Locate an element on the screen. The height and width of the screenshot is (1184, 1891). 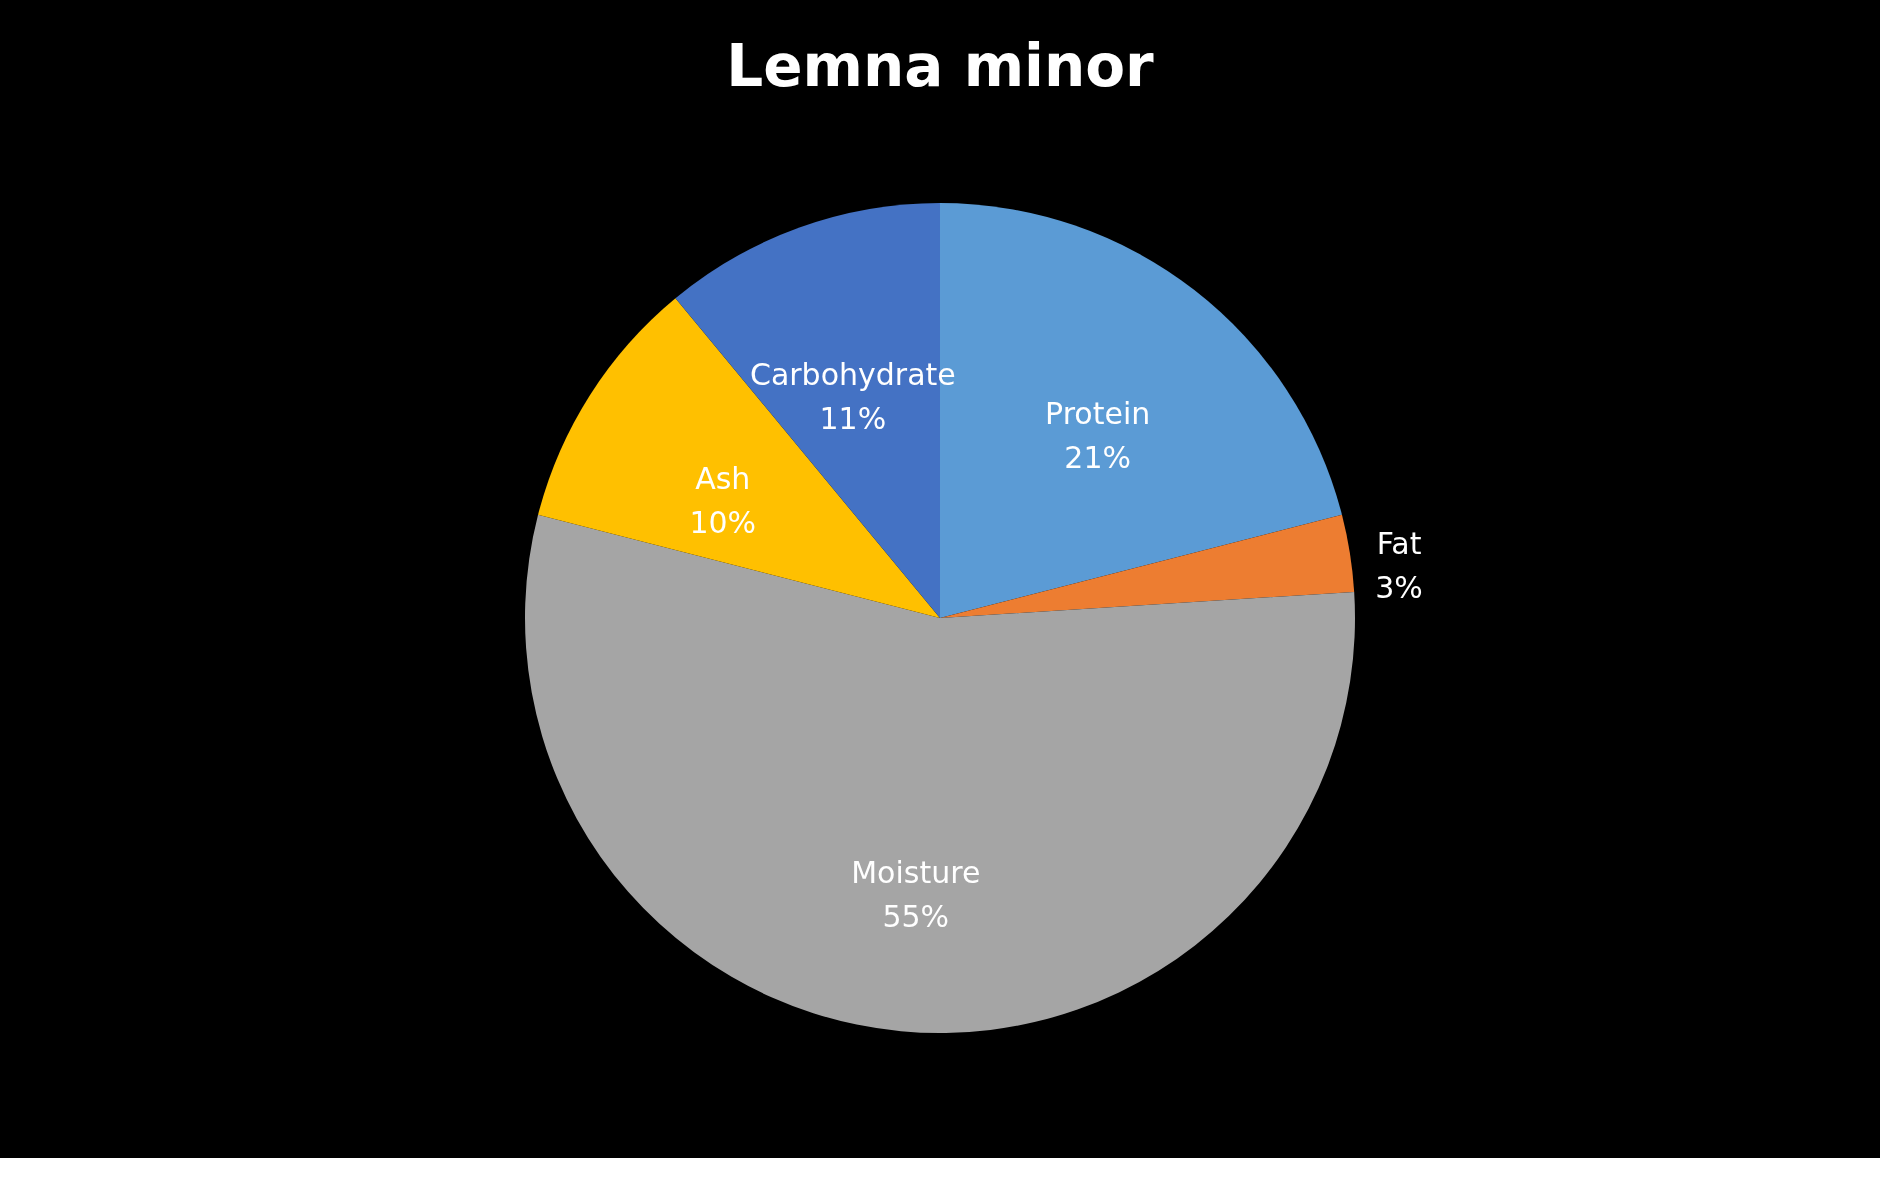
pie-slice is located at coordinates (1147, 566).